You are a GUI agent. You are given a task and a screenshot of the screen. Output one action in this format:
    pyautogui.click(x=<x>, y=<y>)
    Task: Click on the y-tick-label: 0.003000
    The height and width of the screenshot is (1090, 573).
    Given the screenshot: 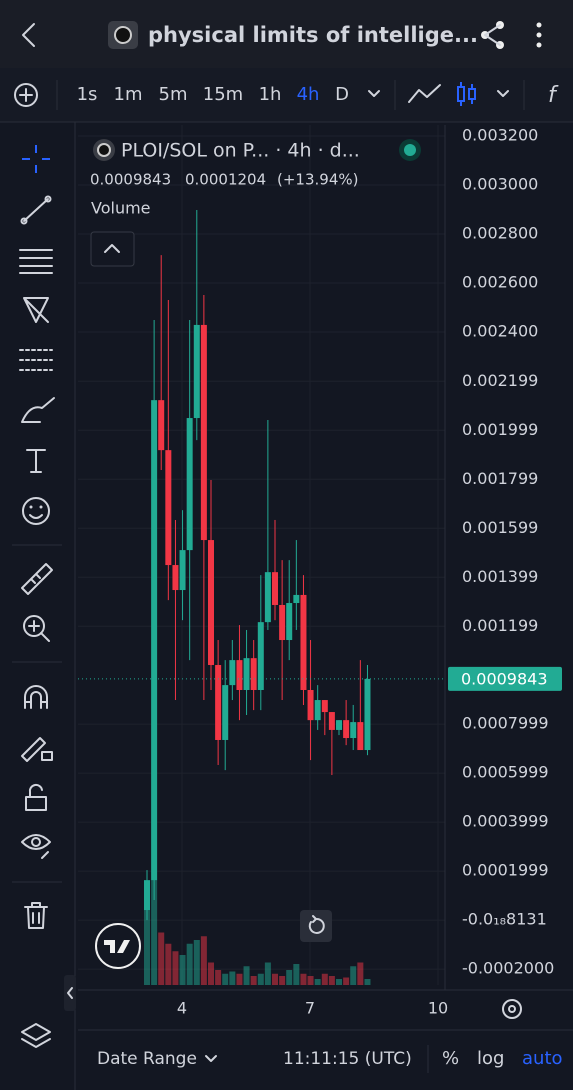 What is the action you would take?
    pyautogui.click(x=500, y=184)
    